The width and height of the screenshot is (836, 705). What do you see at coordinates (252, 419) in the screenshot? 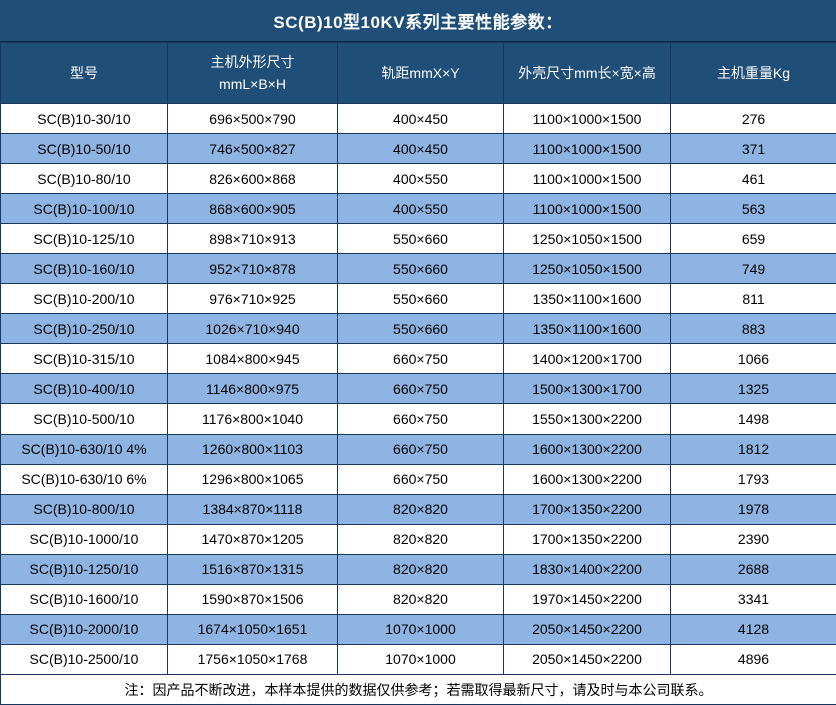
I see `table-cell: 1176×800×1040` at bounding box center [252, 419].